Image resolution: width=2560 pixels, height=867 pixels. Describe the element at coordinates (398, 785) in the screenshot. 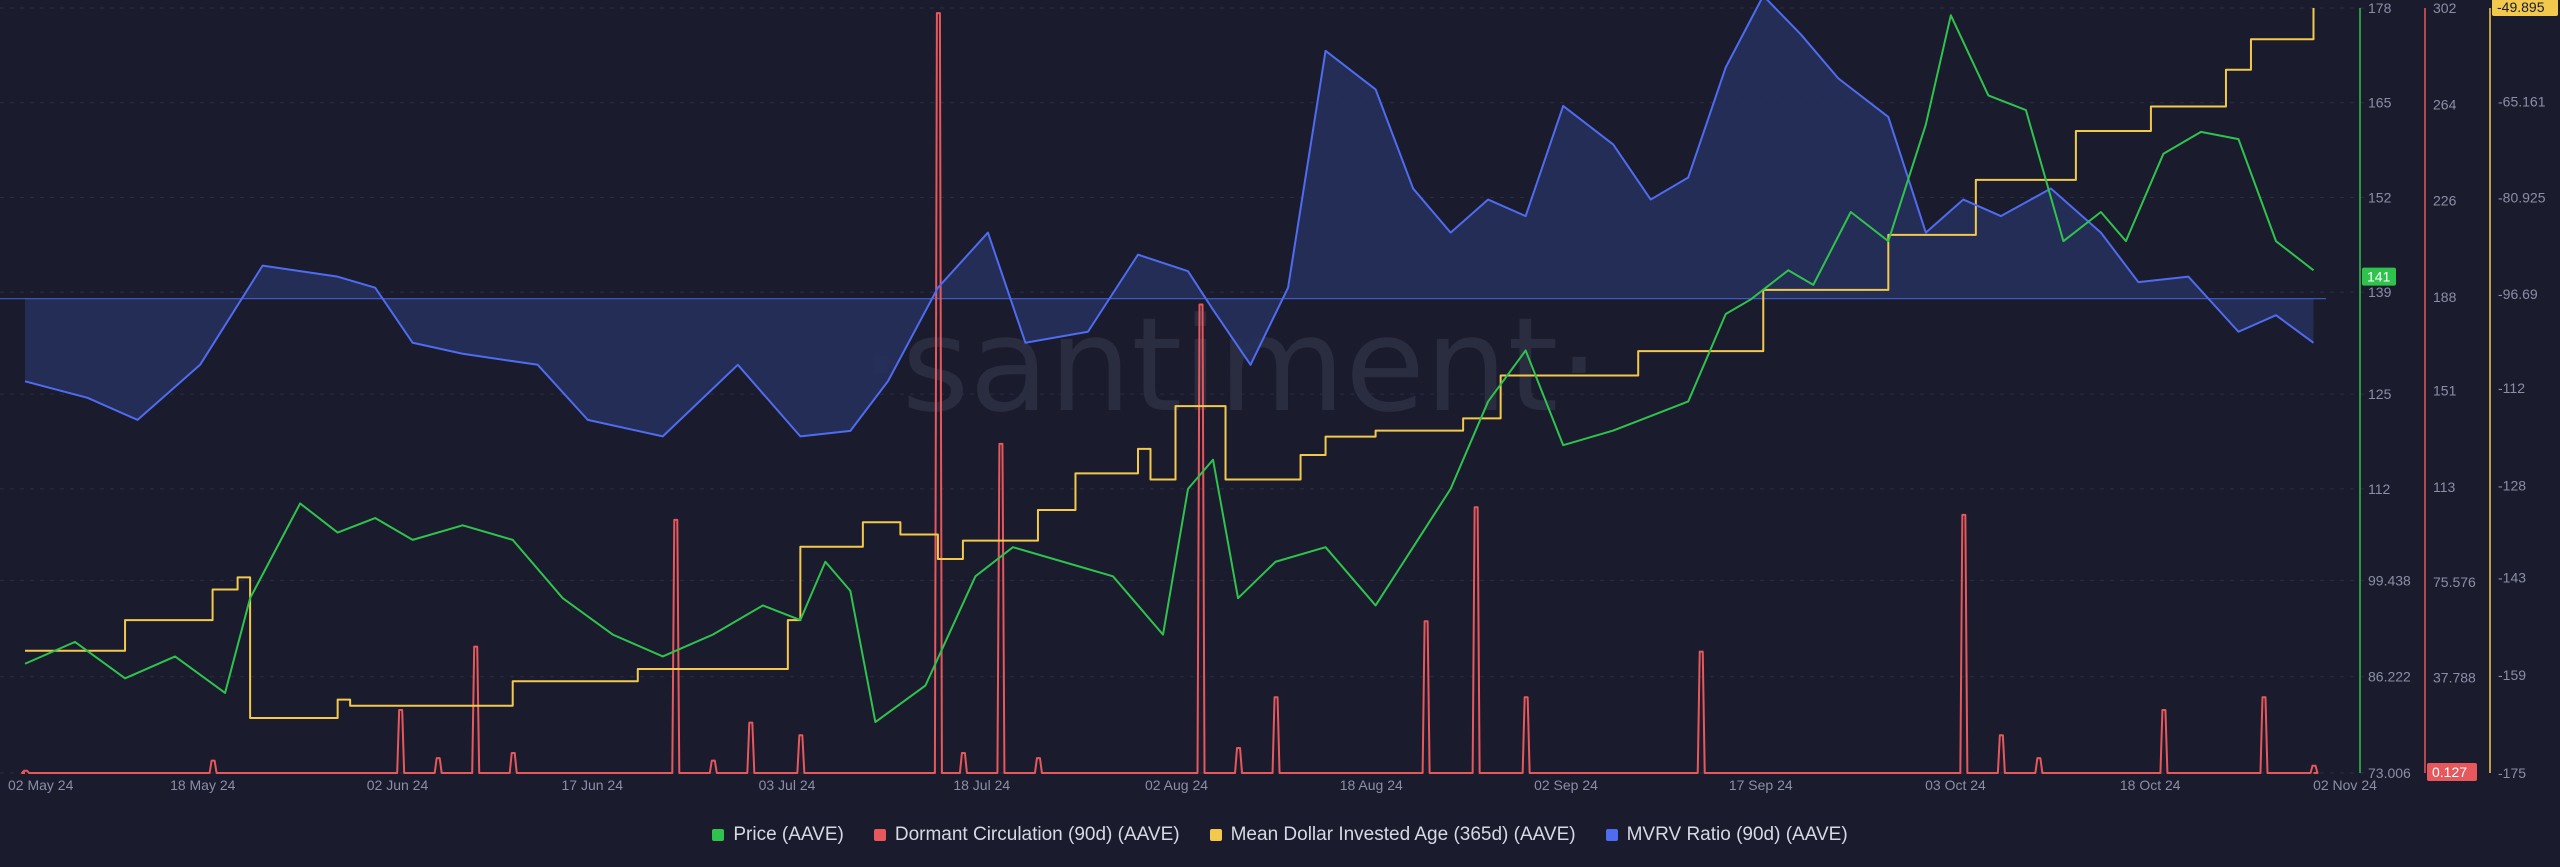

I see `x-tick-label: 02 Jun 24` at that location.